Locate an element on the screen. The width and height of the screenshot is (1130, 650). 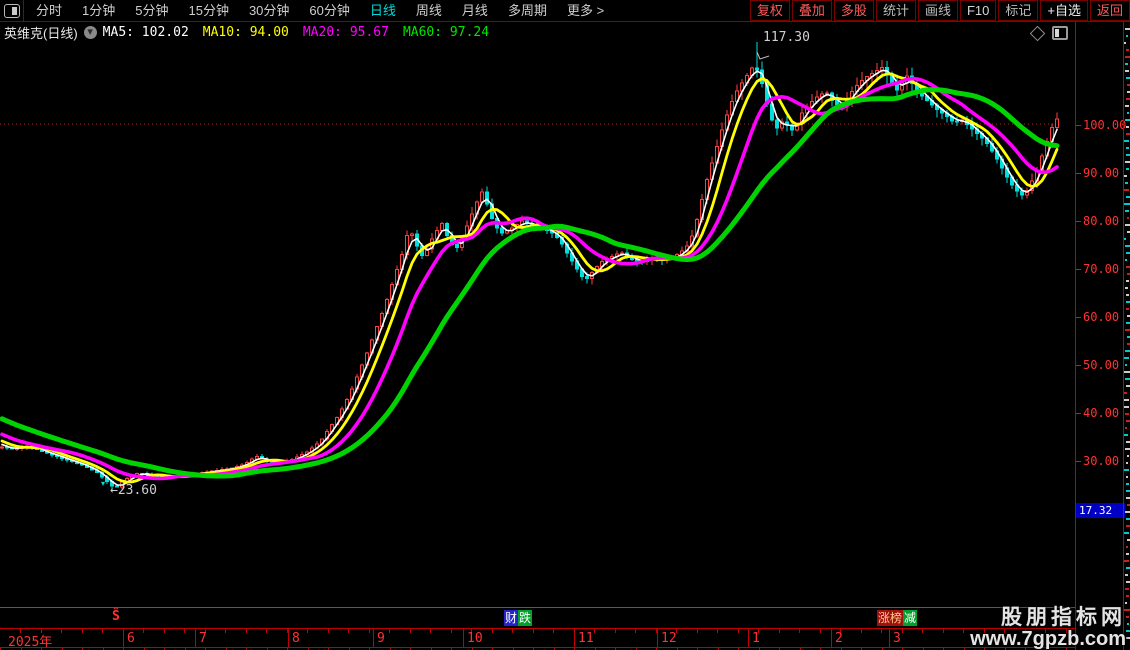
chart-corner-icons is located at coordinates (1048, 33).